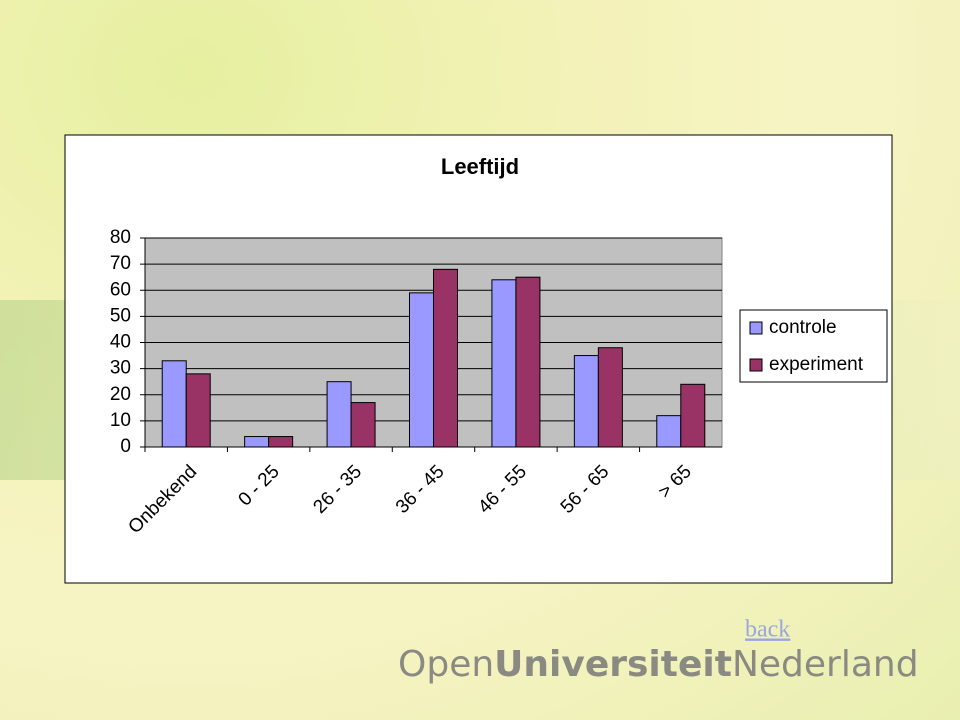 The width and height of the screenshot is (960, 720). I want to click on y-tick-label: 50, so click(120, 315).